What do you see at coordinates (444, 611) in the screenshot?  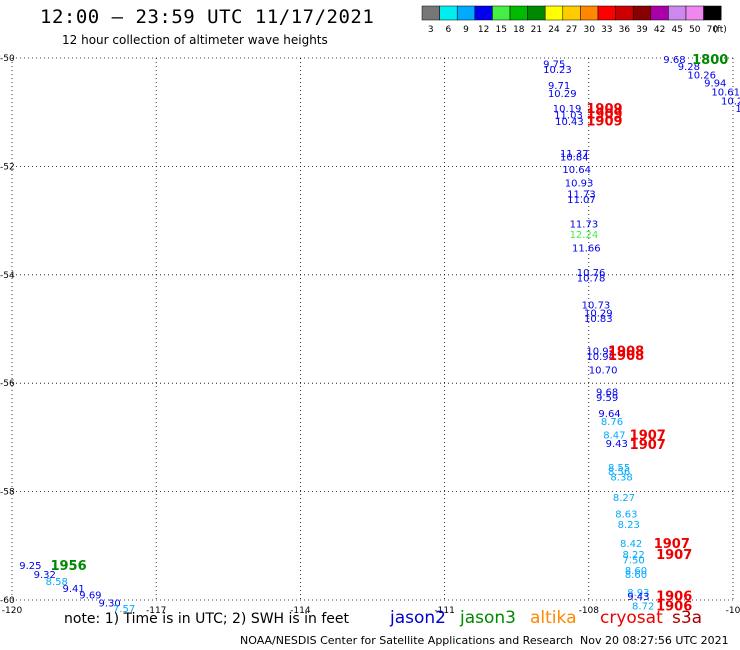 I see `x-tick-label: -111` at bounding box center [444, 611].